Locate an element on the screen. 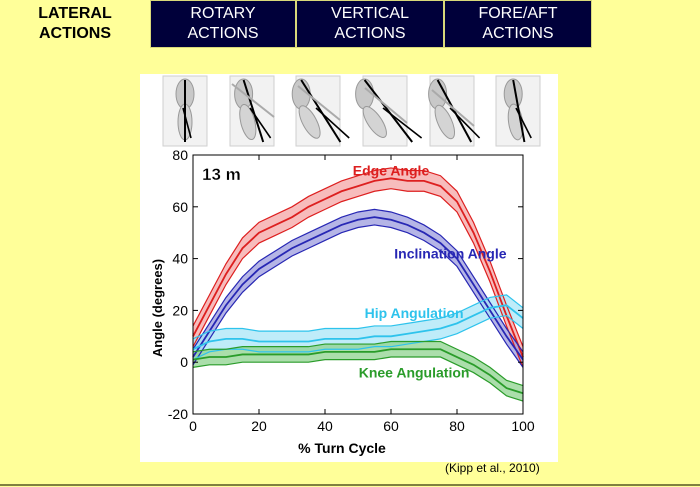 The height and width of the screenshot is (487, 700). y-tick-label: 60 is located at coordinates (180, 207).